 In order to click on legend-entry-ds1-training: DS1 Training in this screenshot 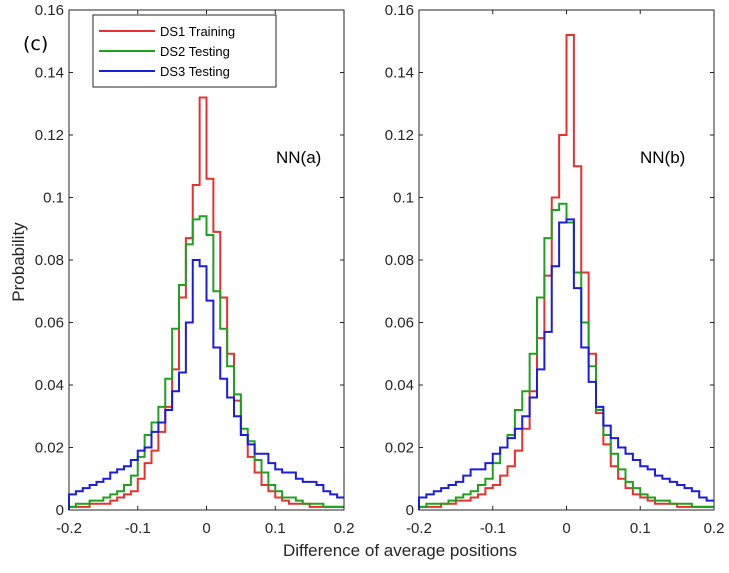, I will do `click(197, 31)`.